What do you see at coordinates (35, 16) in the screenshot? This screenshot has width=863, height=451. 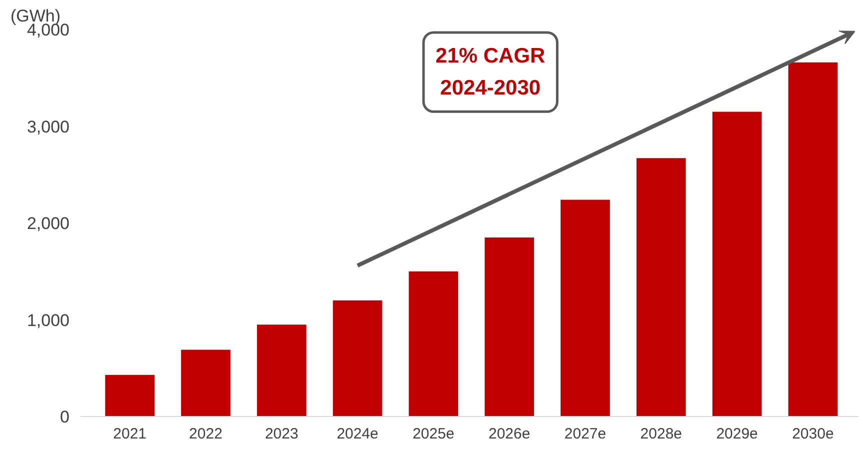 I see `y-axis-title: (GWh)` at bounding box center [35, 16].